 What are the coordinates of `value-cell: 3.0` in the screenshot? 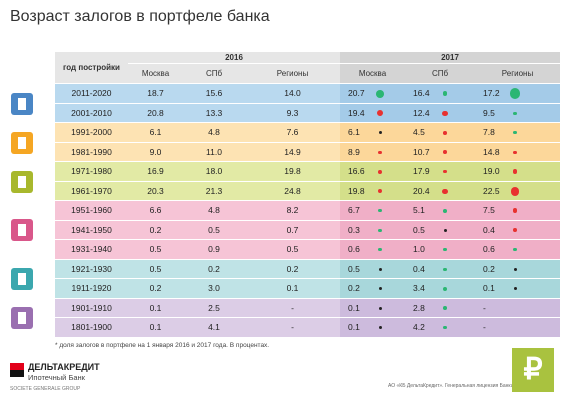 It's located at (214, 289).